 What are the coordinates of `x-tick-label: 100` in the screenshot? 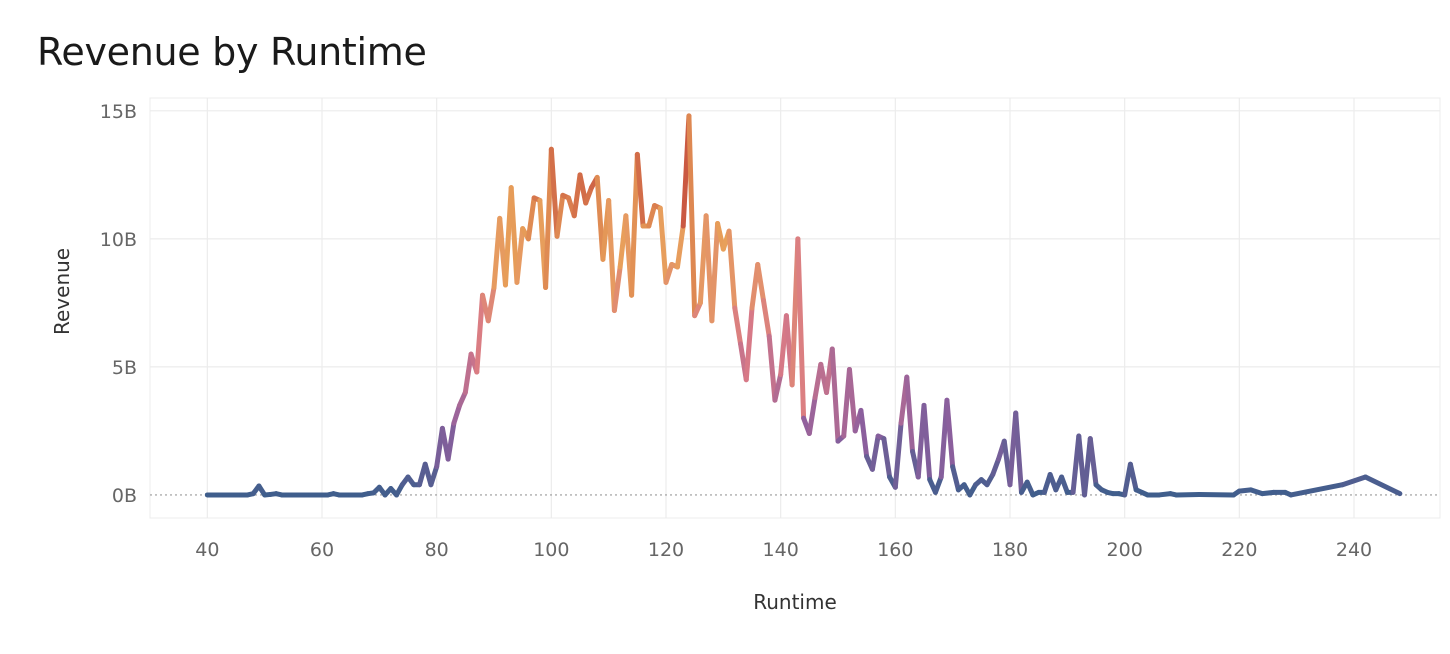 It's located at (551, 550).